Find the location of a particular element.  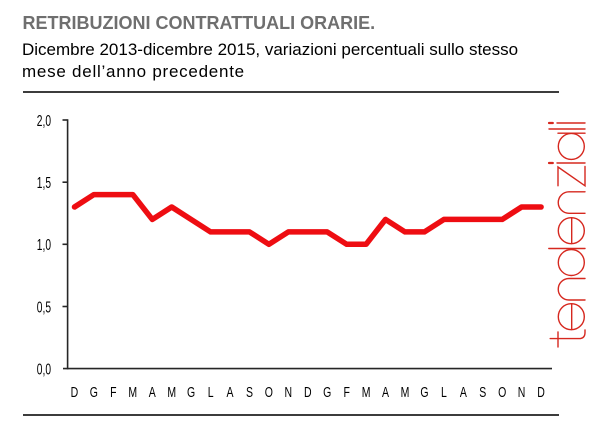

svg-text: 0,0 is located at coordinates (44, 369).